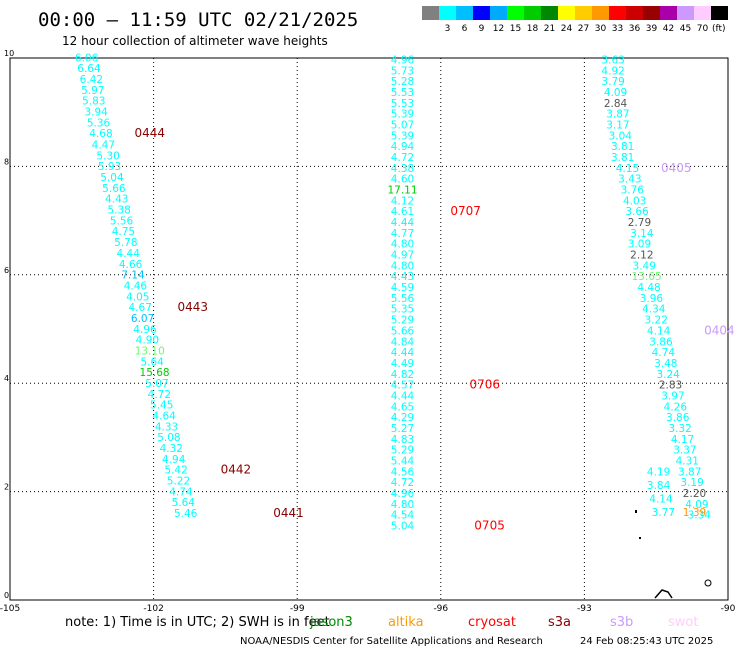 Image resolution: width=740 pixels, height=650 pixels. What do you see at coordinates (168, 438) in the screenshot?
I see `wave-height-value: 5.08` at bounding box center [168, 438].